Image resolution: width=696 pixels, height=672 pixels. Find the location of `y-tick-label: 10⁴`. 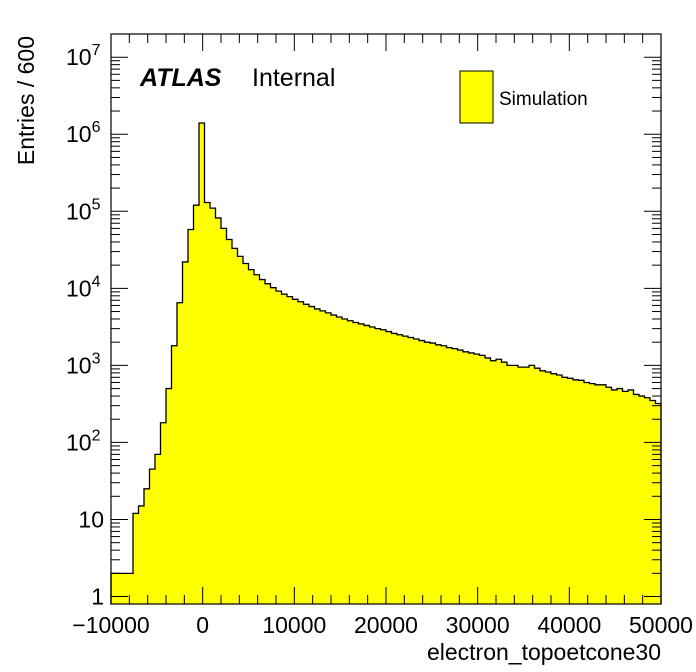

y-tick-label: 10⁴ is located at coordinates (83, 287).